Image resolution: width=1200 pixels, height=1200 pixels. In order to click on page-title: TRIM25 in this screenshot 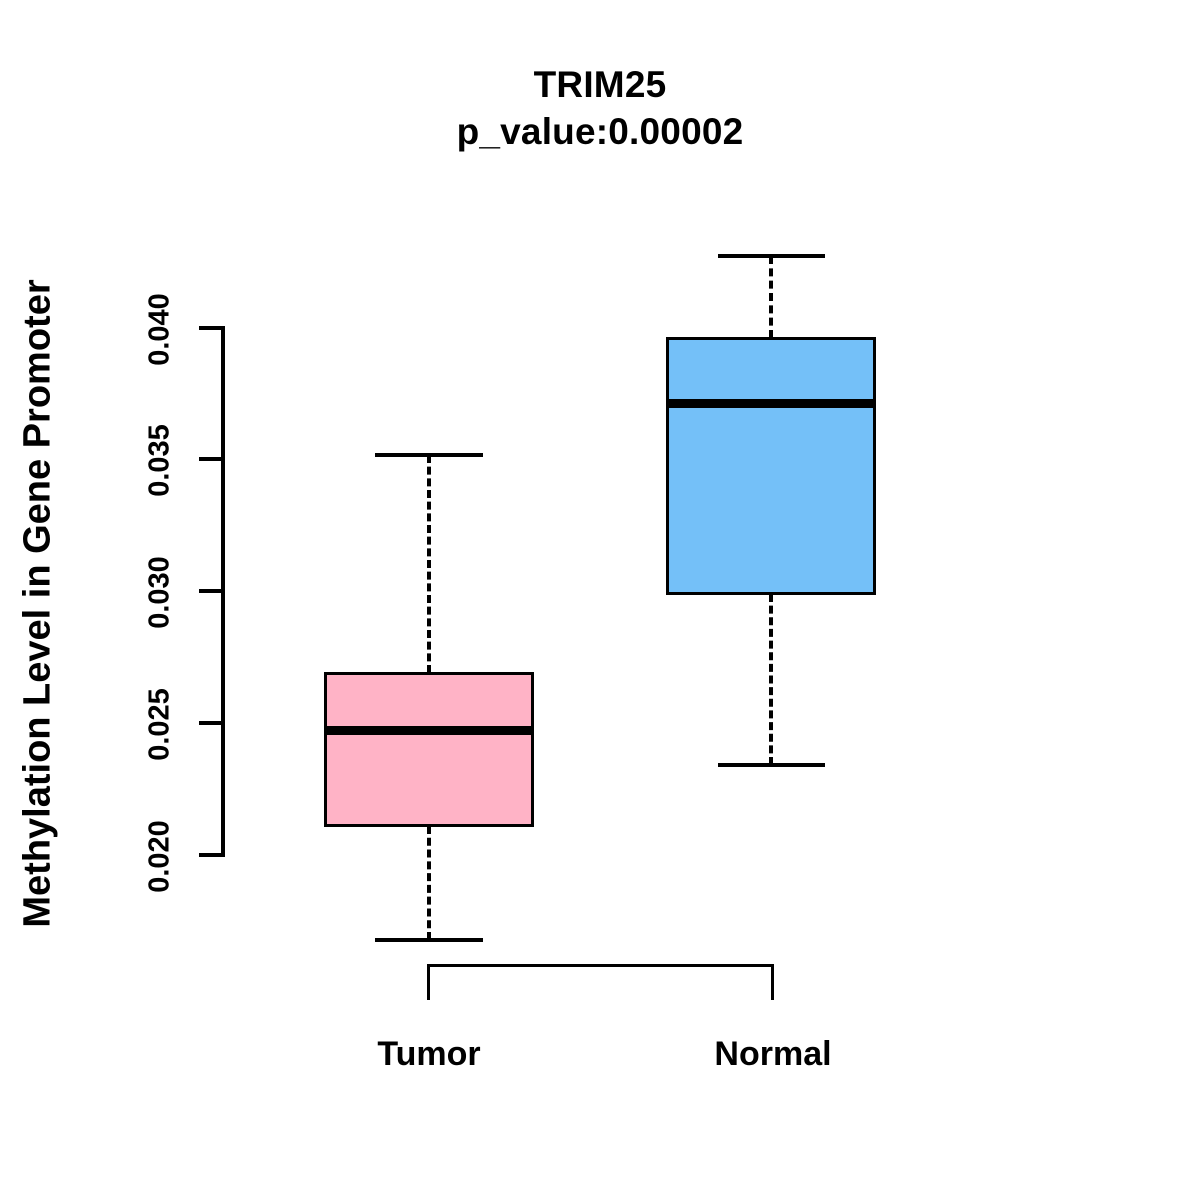, I will do `click(600, 84)`.